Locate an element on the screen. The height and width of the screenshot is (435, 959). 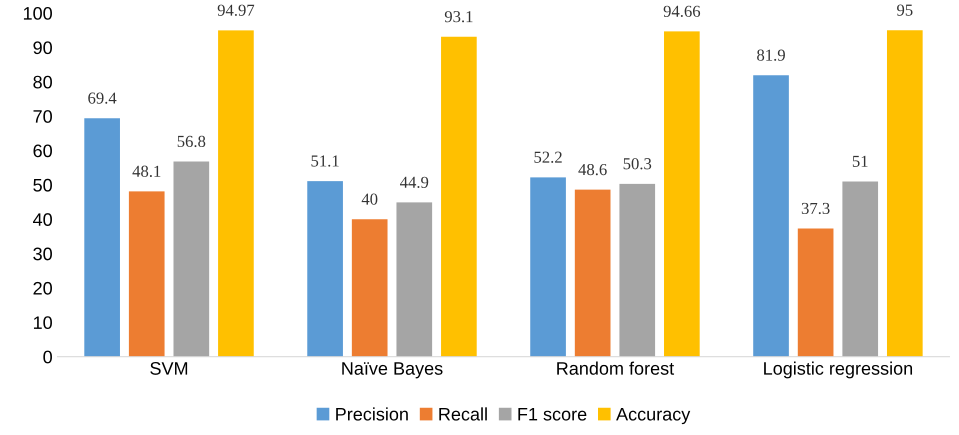
y-tick-label: 50 is located at coordinates (42, 185).